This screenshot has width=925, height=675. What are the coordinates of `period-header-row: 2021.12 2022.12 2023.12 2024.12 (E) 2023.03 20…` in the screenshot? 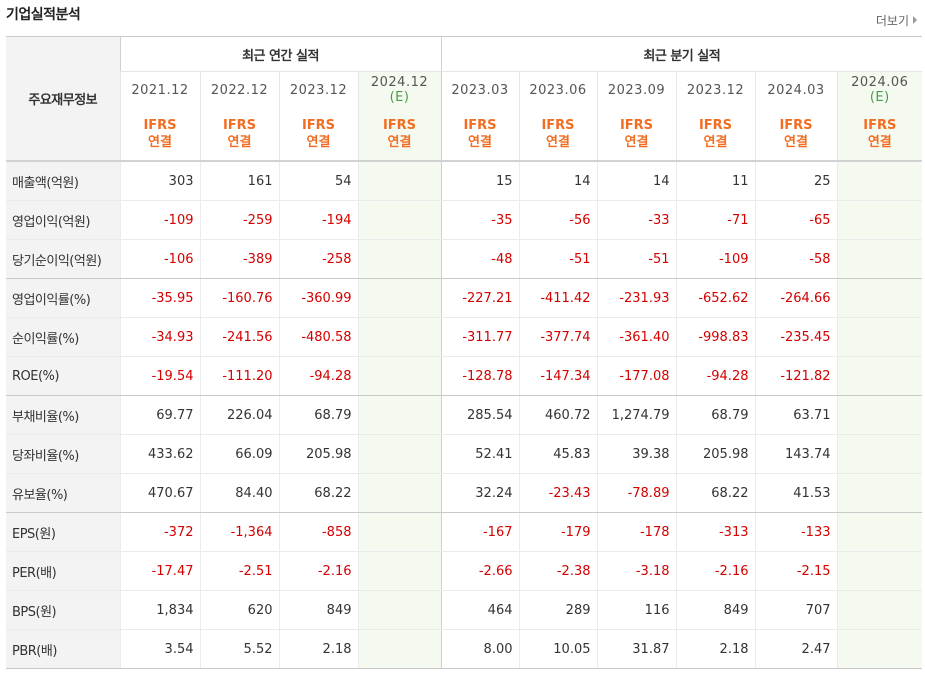 It's located at (464, 89).